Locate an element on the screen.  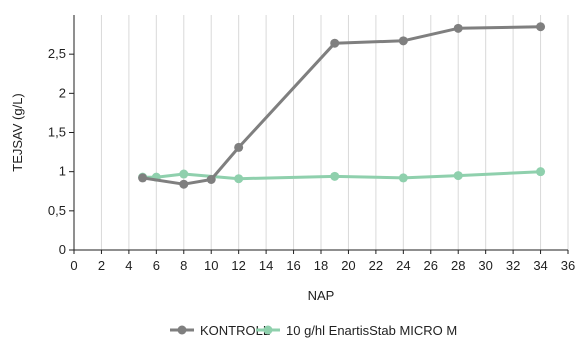
y-tick-label: 2 is located at coordinates (62, 92).